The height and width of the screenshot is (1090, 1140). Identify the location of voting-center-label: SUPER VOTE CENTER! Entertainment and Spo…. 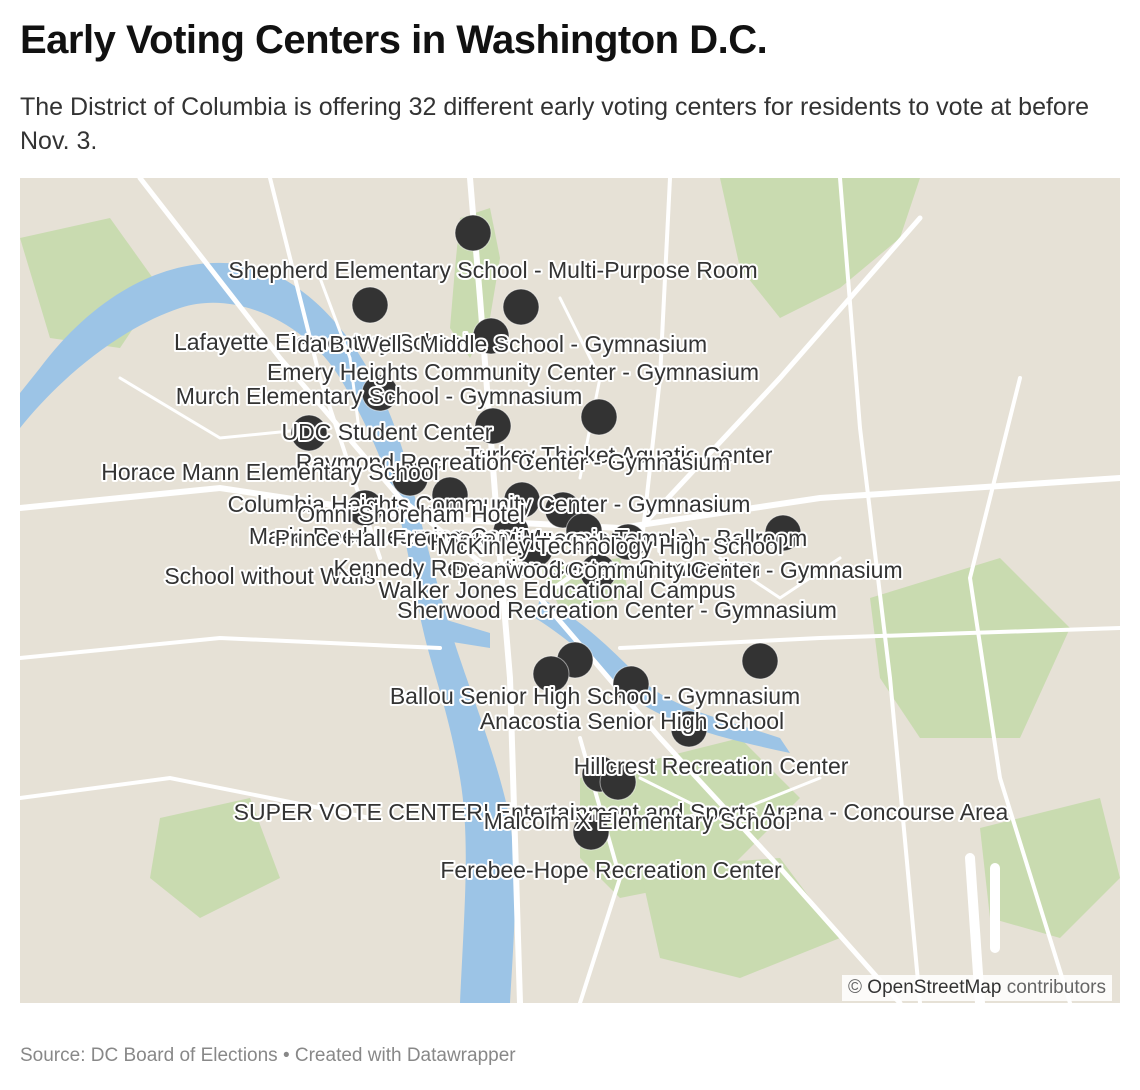
(621, 812).